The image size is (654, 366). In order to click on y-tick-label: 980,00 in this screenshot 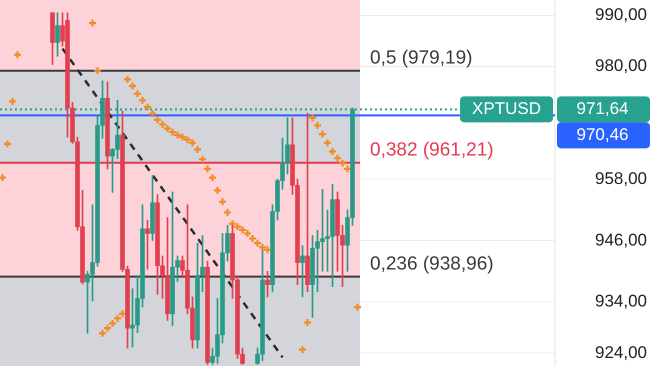, I will do `click(621, 66)`.